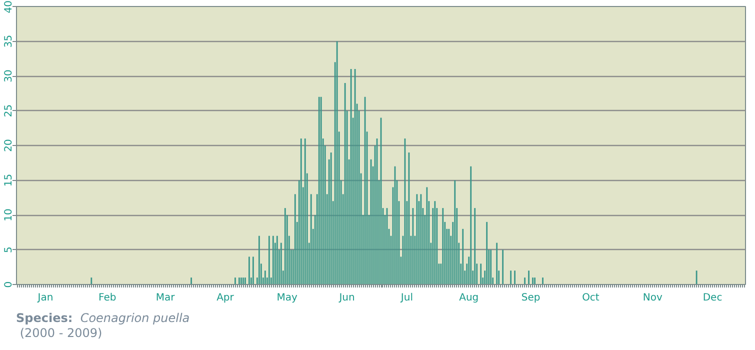  Describe the element at coordinates (225, 298) in the screenshot. I see `x-tick-label: Apr` at that location.